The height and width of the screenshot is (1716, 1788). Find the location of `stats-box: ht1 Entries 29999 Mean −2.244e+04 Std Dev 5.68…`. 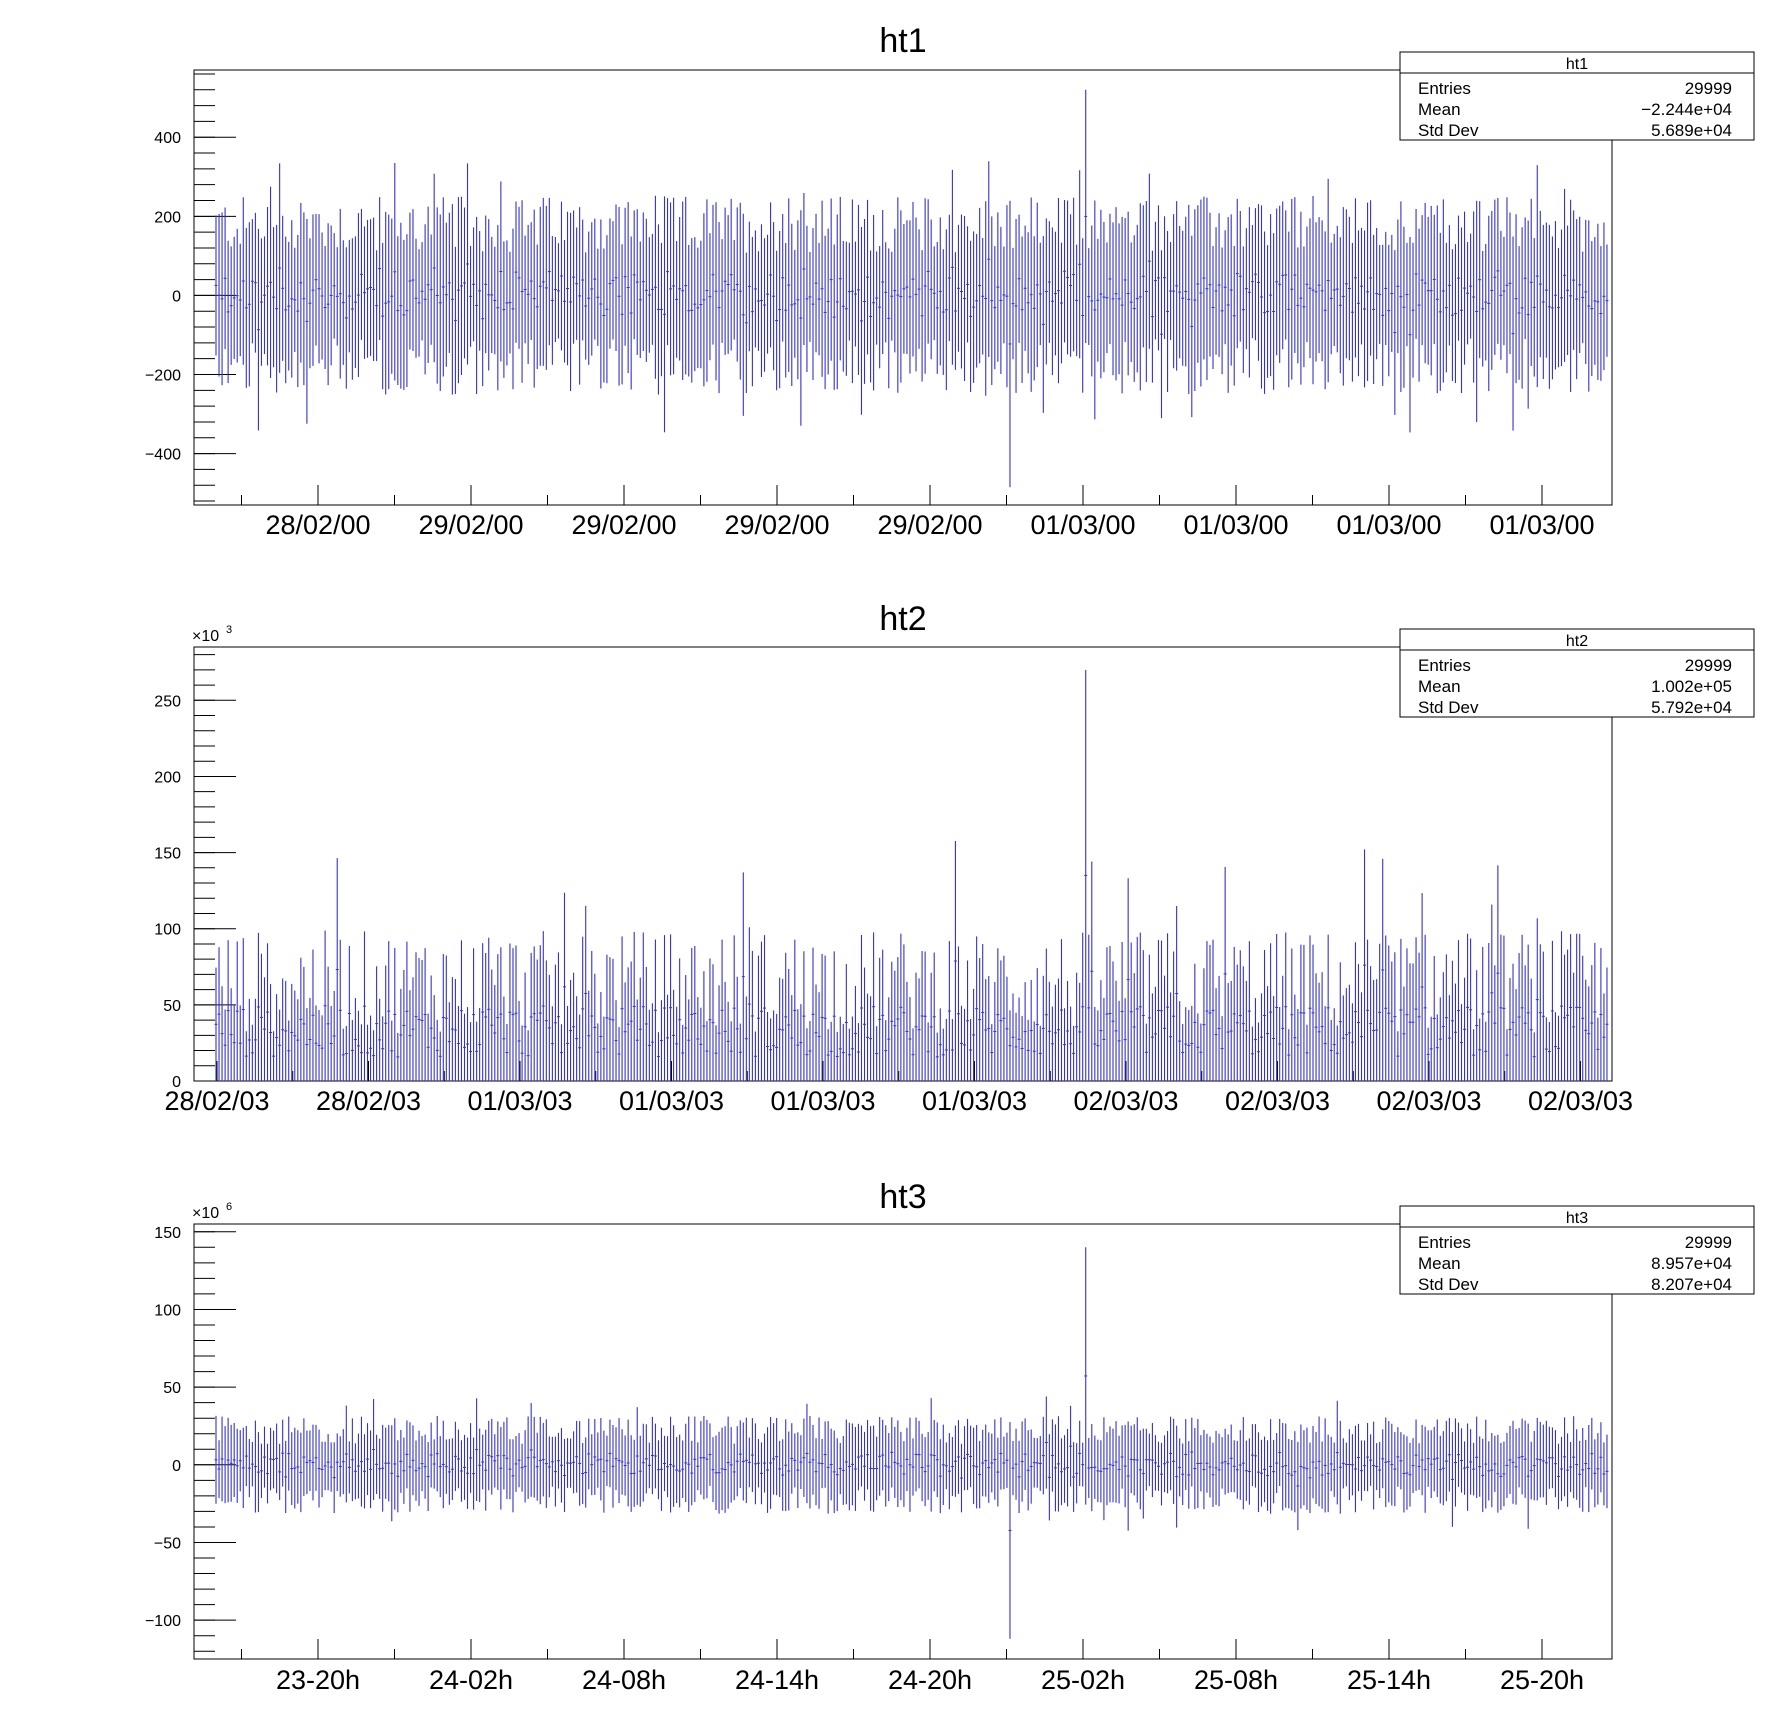

stats-box: ht1 Entries 29999 Mean −2.244e+04 Std Dev 5.68… is located at coordinates (1577, 96).